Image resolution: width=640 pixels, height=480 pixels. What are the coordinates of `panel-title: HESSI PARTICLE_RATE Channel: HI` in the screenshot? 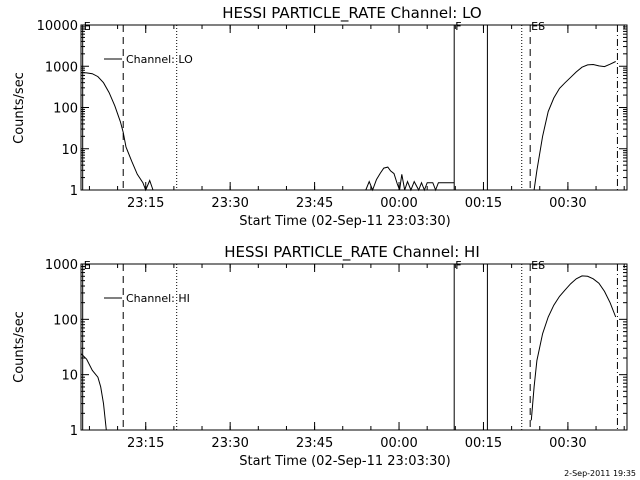 It's located at (352, 252).